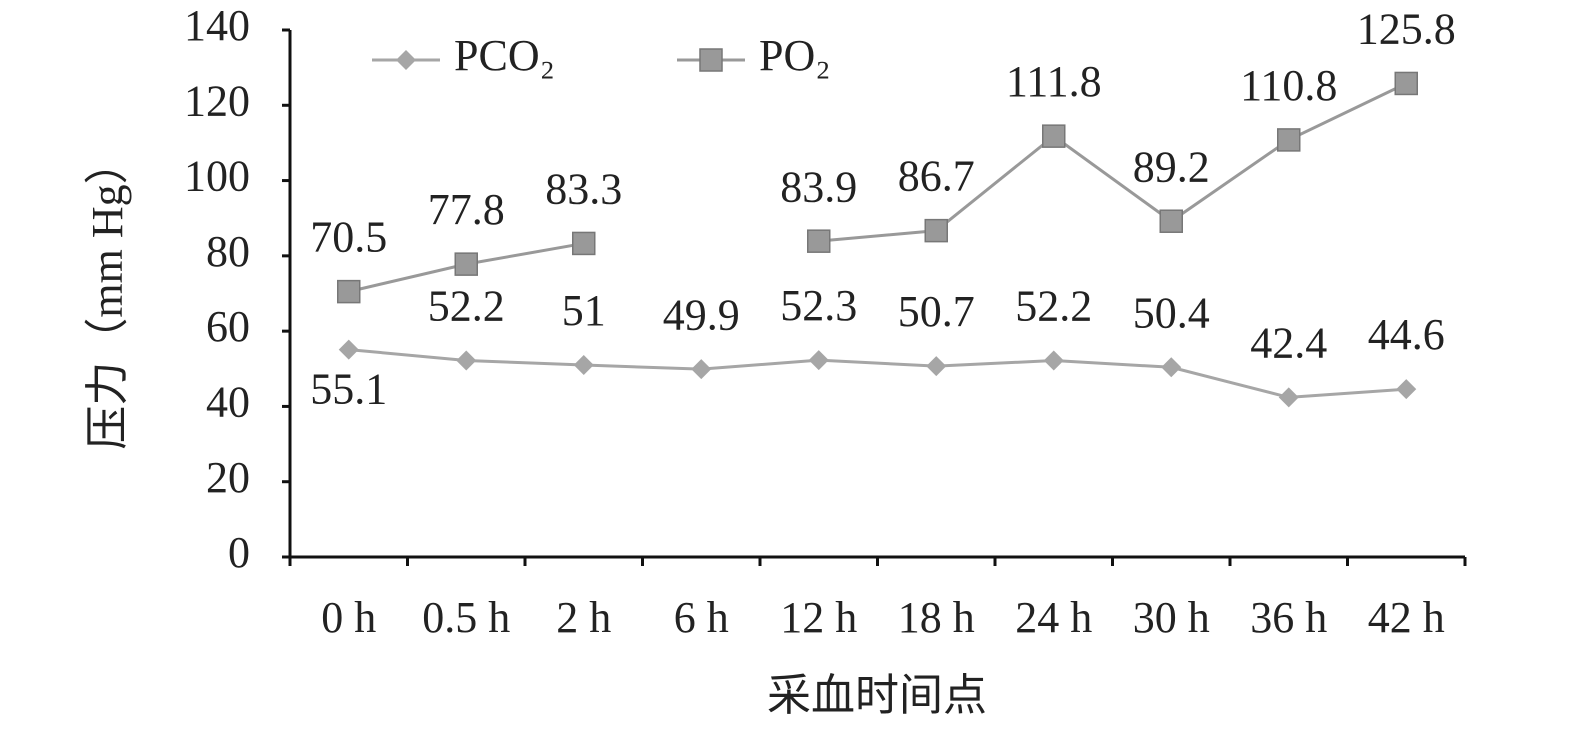 Image resolution: width=1575 pixels, height=738 pixels. What do you see at coordinates (217, 176) in the screenshot?
I see `y-tick-label: 100` at bounding box center [217, 176].